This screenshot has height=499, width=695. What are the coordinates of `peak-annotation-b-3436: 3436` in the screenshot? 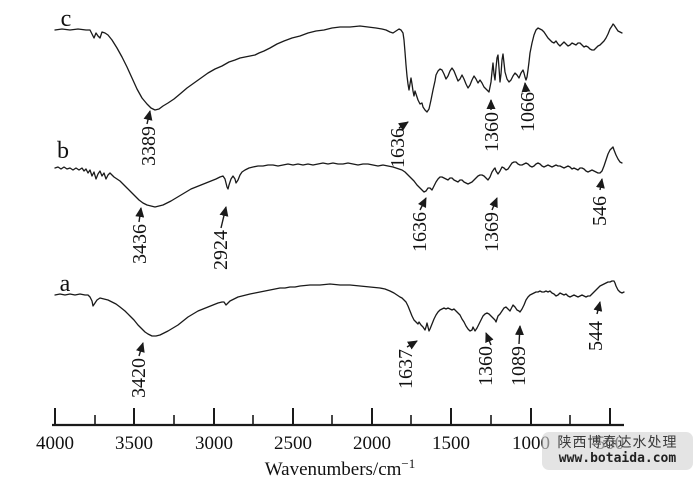 It's located at (140, 235).